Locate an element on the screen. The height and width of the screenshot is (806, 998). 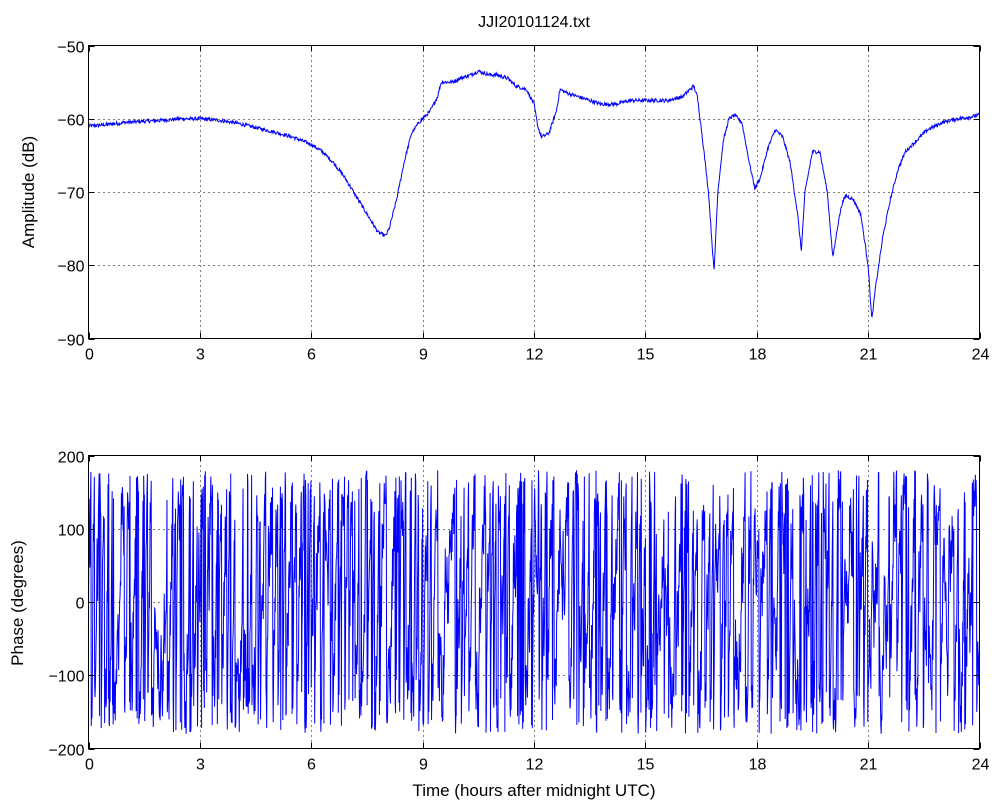
amplitude-y-tick-label: −90 is located at coordinates (70, 341).